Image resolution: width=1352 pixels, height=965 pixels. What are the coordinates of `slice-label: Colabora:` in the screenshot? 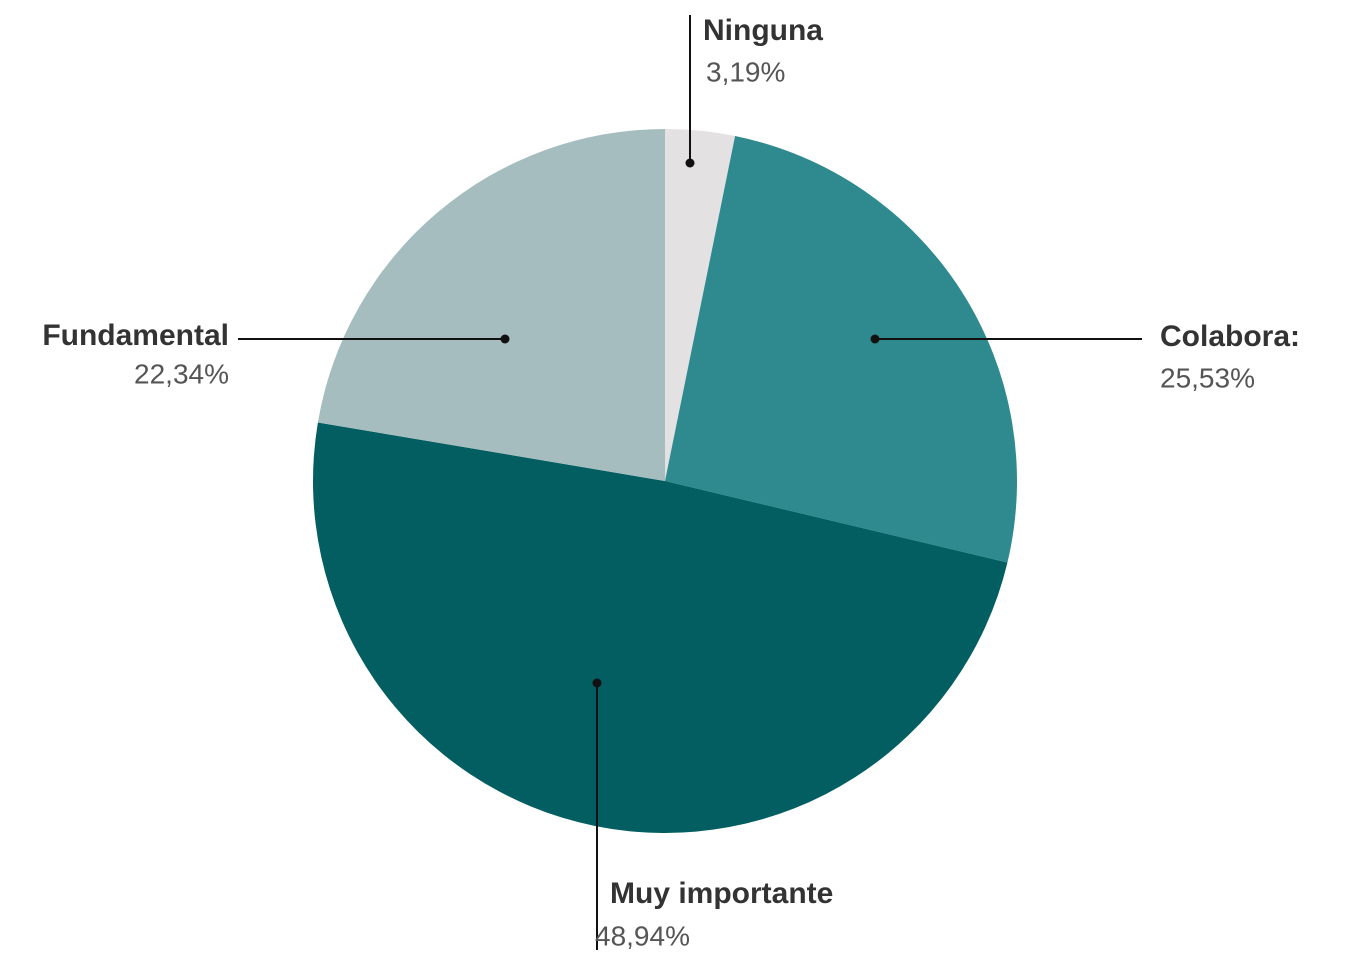 It's located at (1230, 336).